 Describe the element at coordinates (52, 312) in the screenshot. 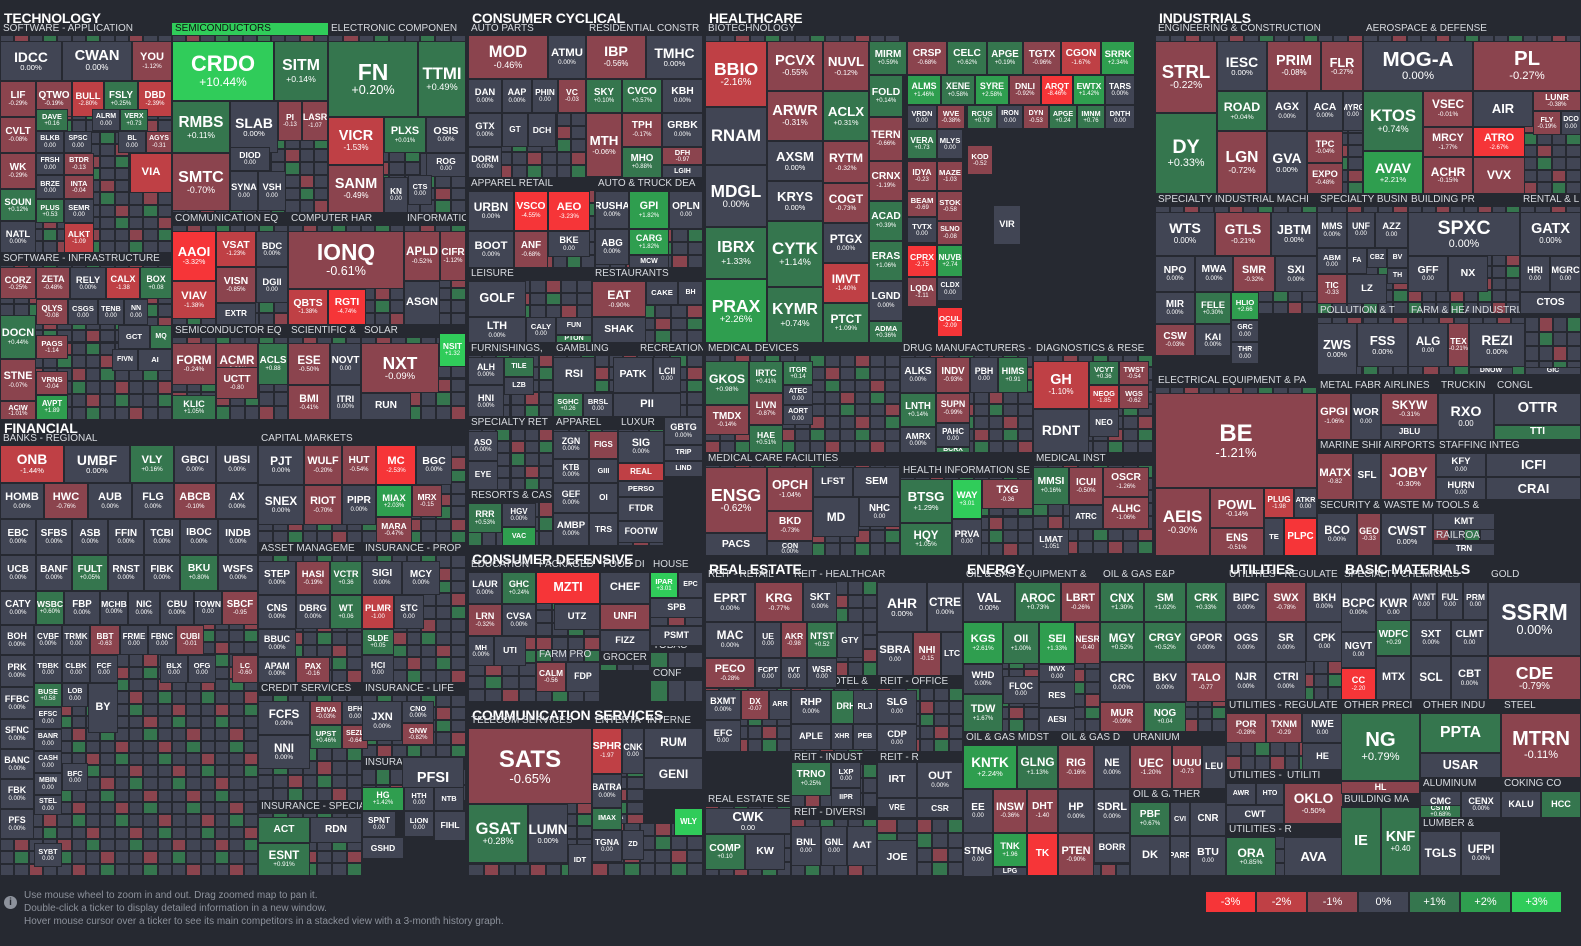

I see `ticker-tile: QLYS -0.08` at that location.